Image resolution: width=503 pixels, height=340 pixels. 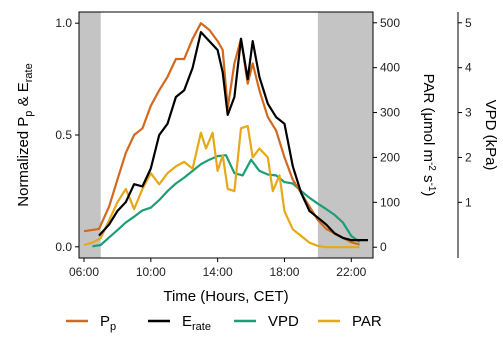 What do you see at coordinates (63, 247) in the screenshot?
I see `y-left-tick-label: 0.0` at bounding box center [63, 247].